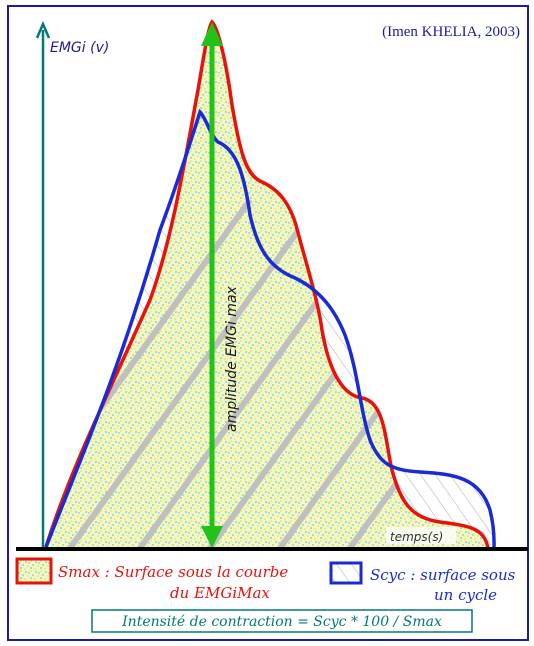 The height and width of the screenshot is (646, 534). I want to click on scyc-legend-swatch, so click(346, 573).